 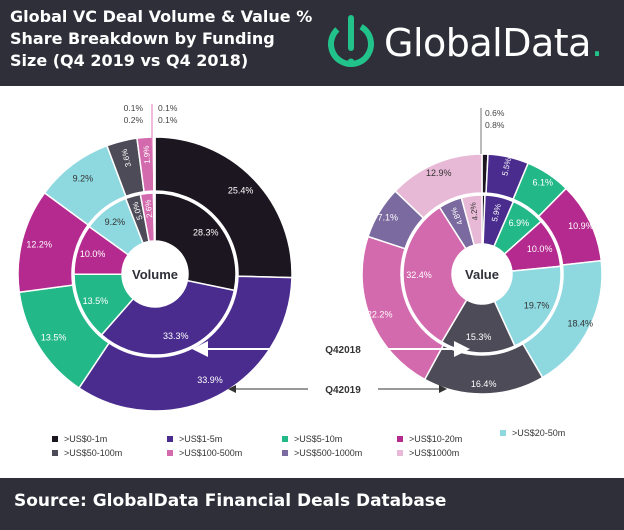 What do you see at coordinates (134, 120) in the screenshot?
I see `volume-label-0-2pct-q42018: 0.2%` at bounding box center [134, 120].